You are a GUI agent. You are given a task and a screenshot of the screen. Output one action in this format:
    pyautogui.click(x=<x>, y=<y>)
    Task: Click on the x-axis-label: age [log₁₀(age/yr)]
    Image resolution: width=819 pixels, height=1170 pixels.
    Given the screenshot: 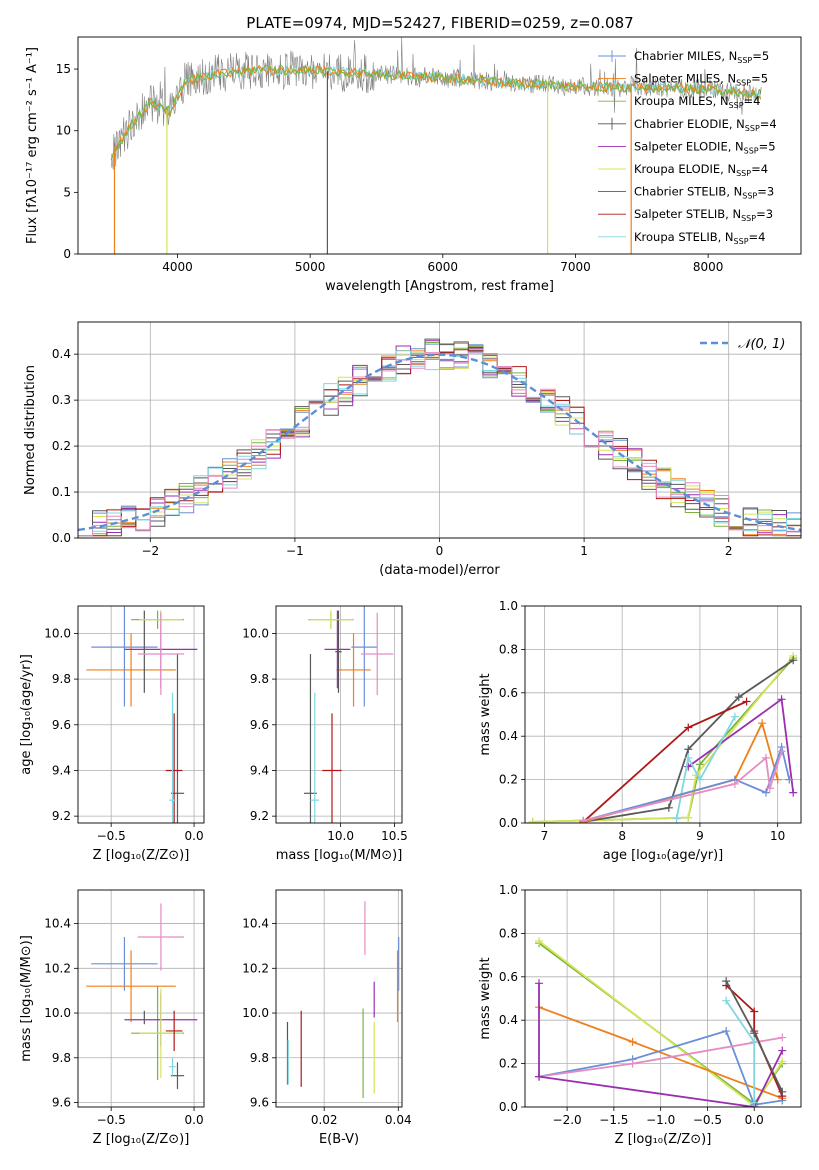 What is the action you would take?
    pyautogui.click(x=663, y=855)
    